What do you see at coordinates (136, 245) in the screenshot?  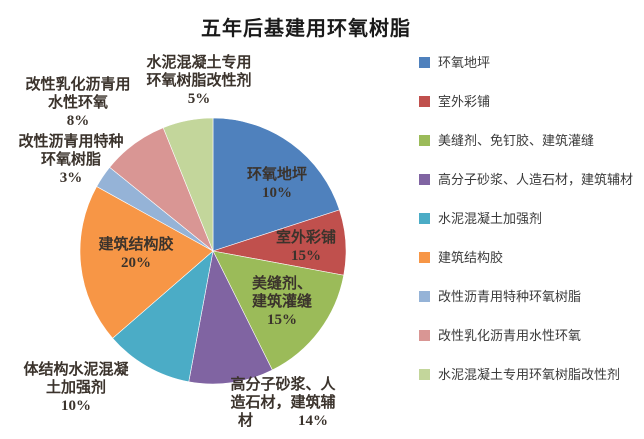 I see `pie-data-label-line: 建筑结构胶` at bounding box center [136, 245].